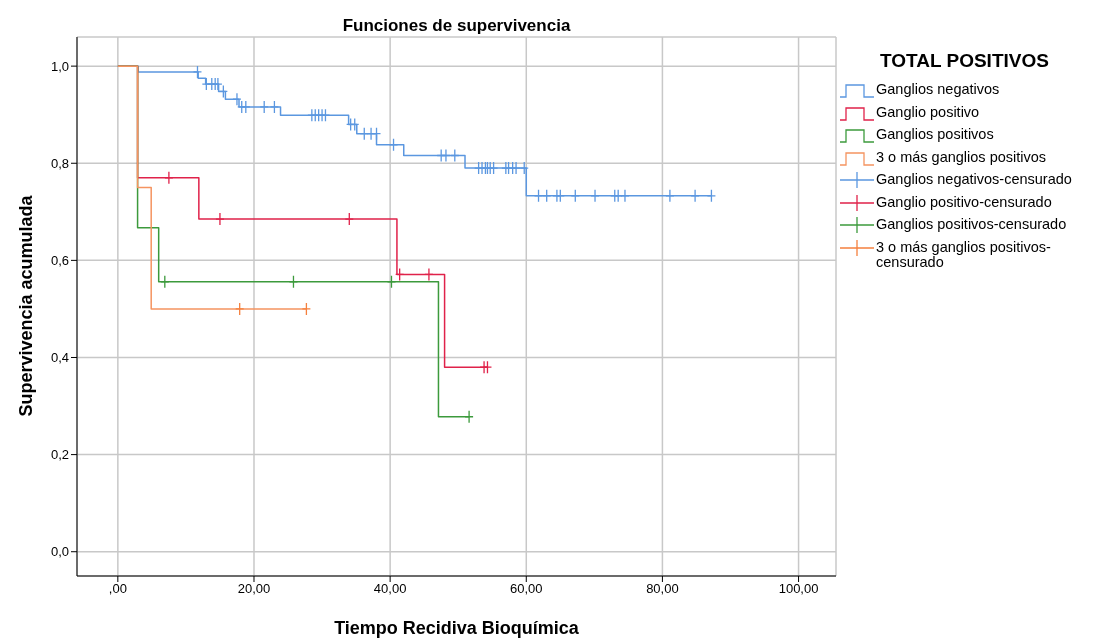 Image resolution: width=1108 pixels, height=642 pixels. I want to click on x-axis-title: Tiempo Recidiva Bioquímica, so click(456, 628).